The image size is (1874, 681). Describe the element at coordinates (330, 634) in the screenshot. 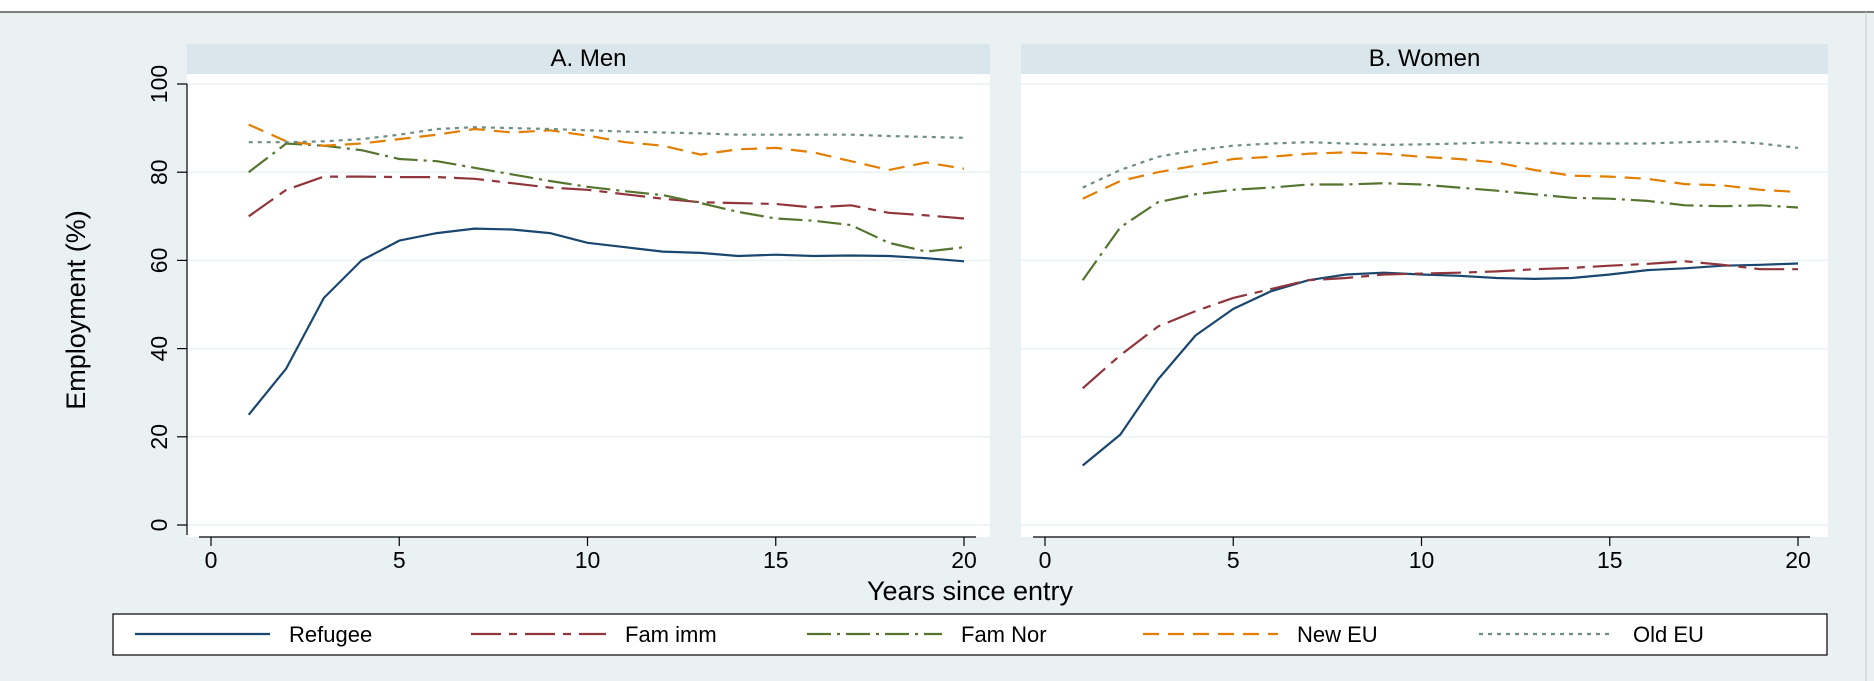

I see `legend-label: Refugee` at that location.